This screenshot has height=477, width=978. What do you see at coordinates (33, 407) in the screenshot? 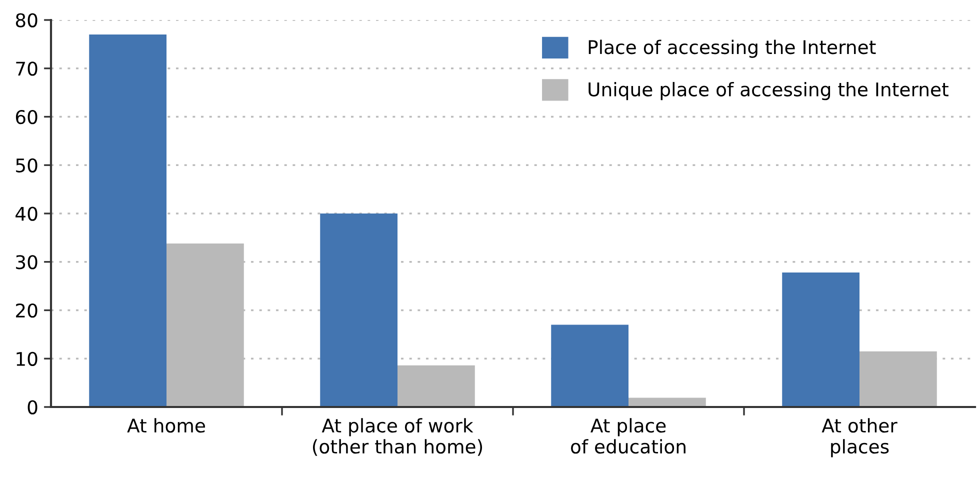
I see `y-tick-label: 0` at bounding box center [33, 407].